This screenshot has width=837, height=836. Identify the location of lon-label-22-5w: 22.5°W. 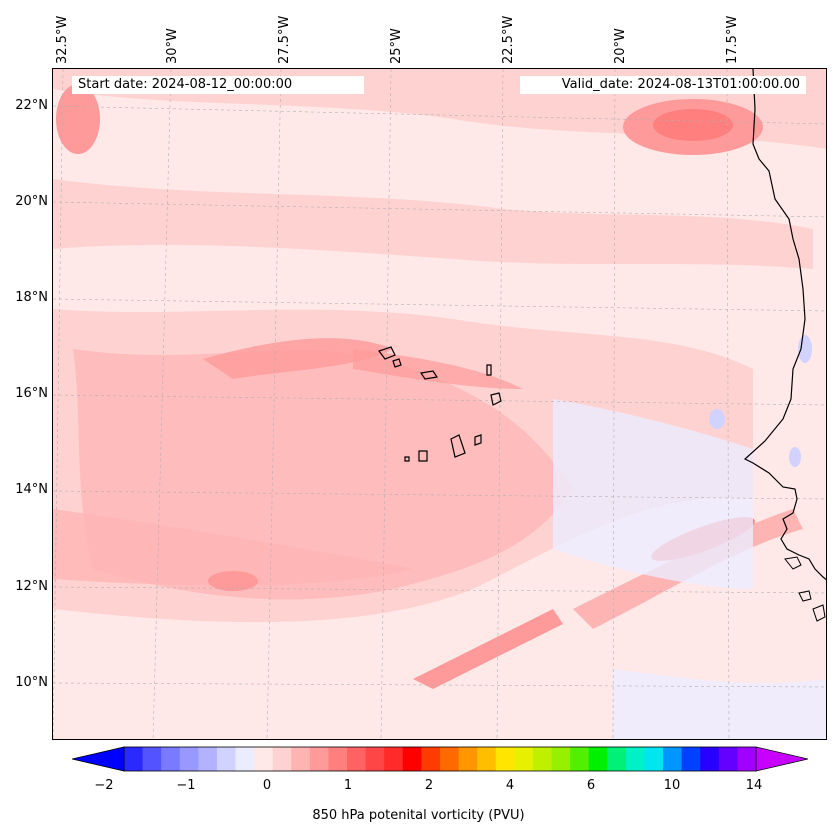
(508, 39).